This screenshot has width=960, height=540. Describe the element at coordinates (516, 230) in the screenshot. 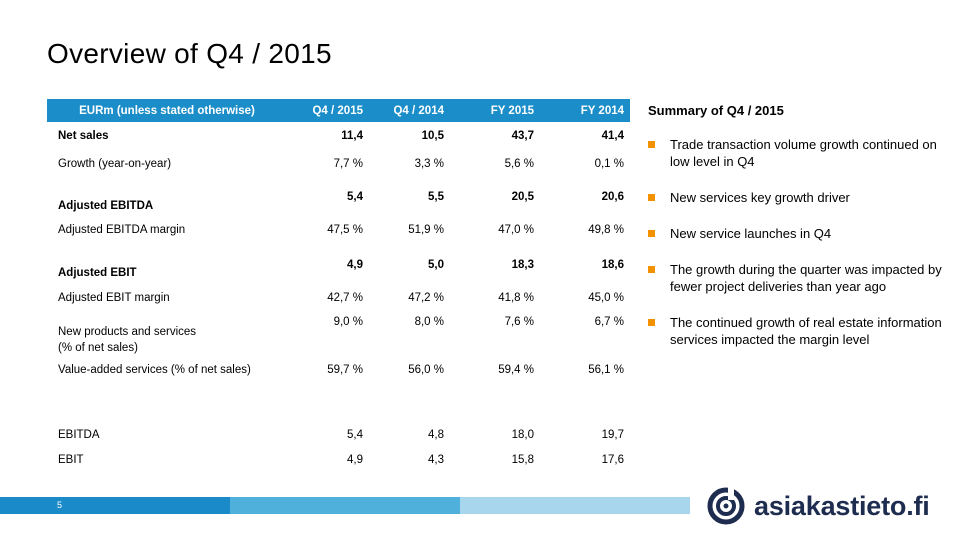

I see `table-cell: 47,0 %` at that location.